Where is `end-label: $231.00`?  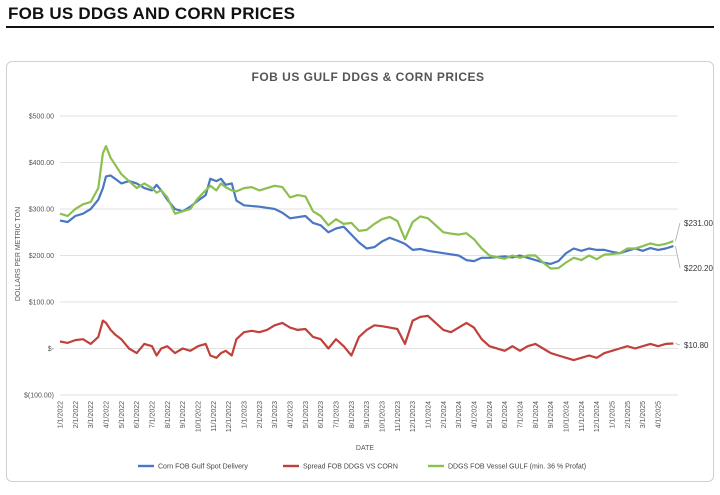
end-label: $231.00 is located at coordinates (698, 223).